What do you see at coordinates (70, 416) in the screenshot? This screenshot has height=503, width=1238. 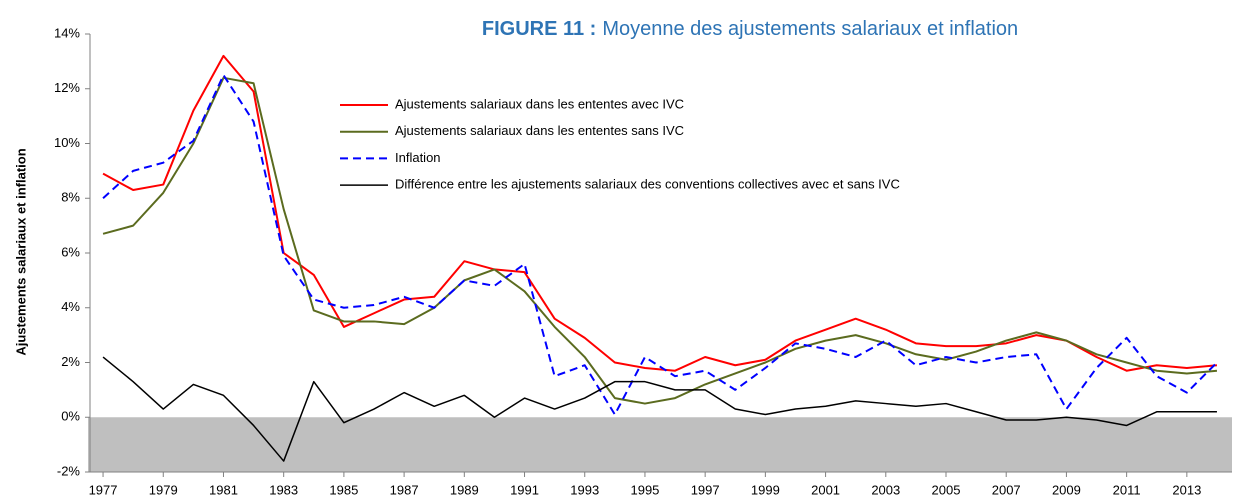 I see `y-tick-label: 0%` at bounding box center [70, 416].